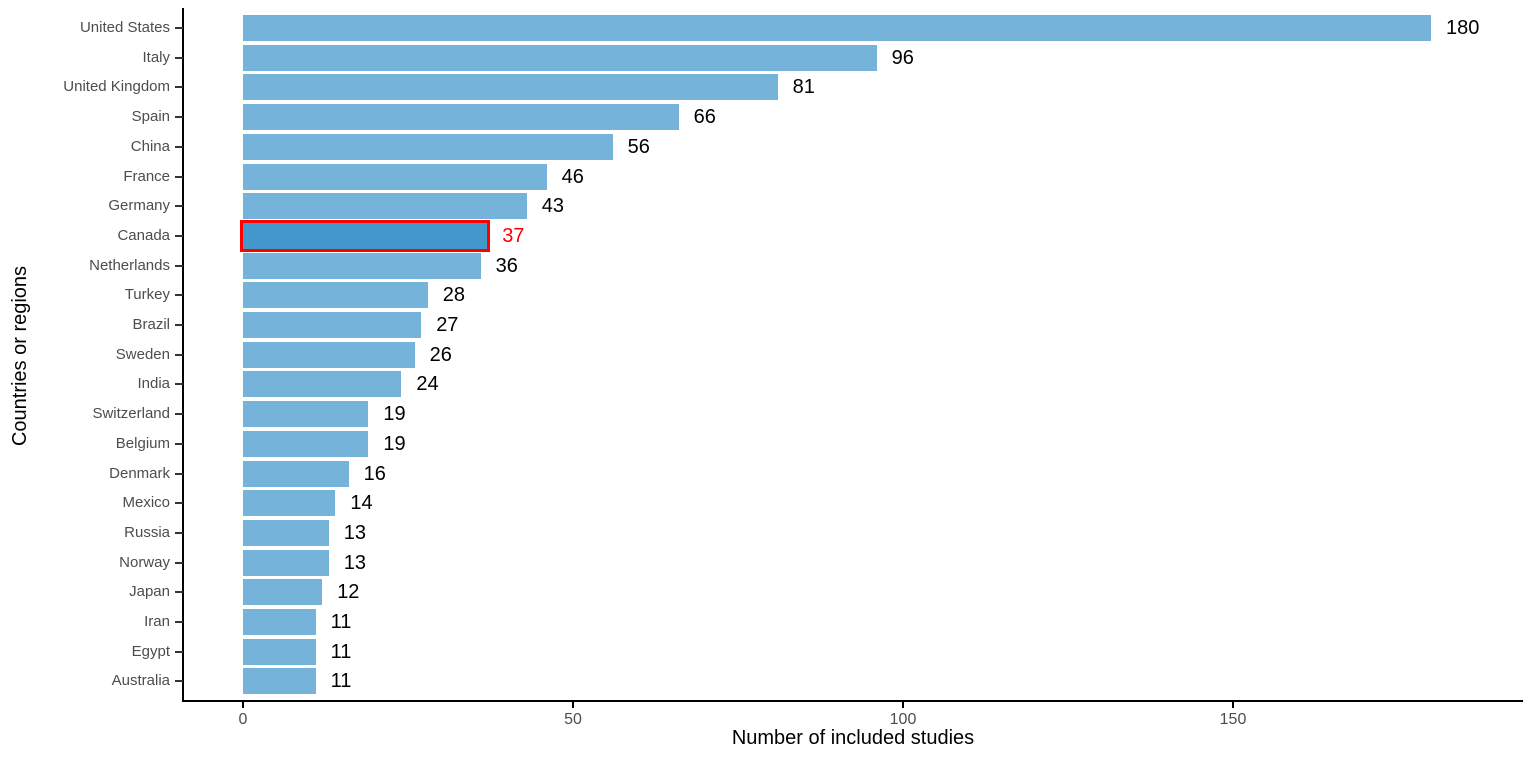  What do you see at coordinates (902, 57) in the screenshot?
I see `bar-value-label: 96` at bounding box center [902, 57].